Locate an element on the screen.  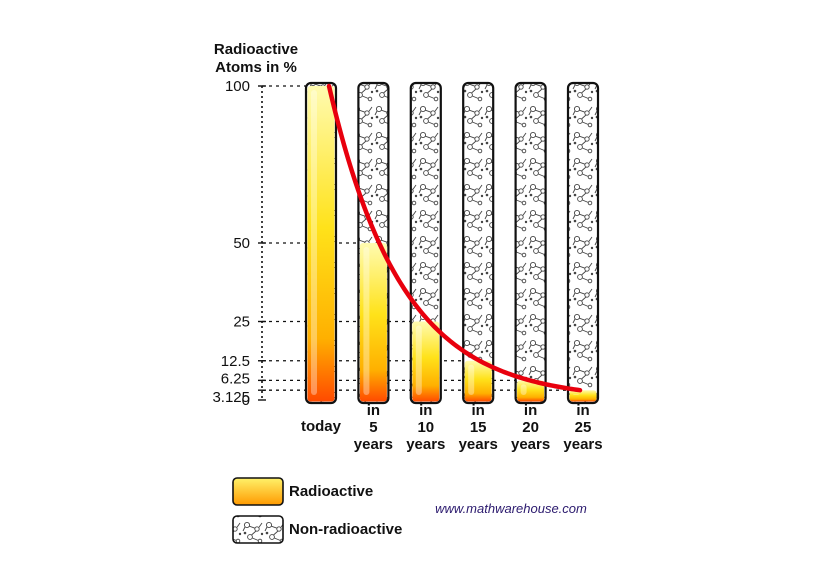
legend-item: Radioactive is located at coordinates (302, 491).